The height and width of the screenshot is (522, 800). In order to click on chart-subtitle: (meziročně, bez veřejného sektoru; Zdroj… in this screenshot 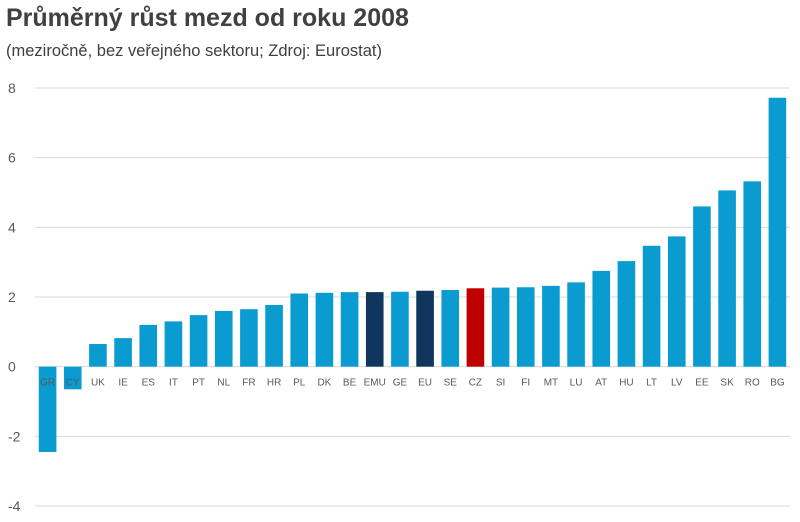, I will do `click(194, 51)`.